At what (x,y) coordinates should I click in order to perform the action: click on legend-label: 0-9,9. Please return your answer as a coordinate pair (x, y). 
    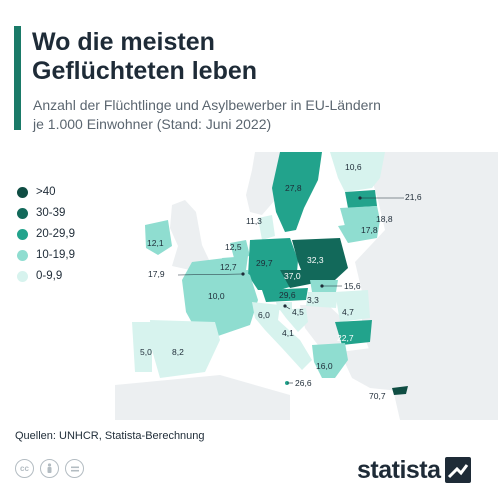
    Looking at the image, I should click on (49, 276).